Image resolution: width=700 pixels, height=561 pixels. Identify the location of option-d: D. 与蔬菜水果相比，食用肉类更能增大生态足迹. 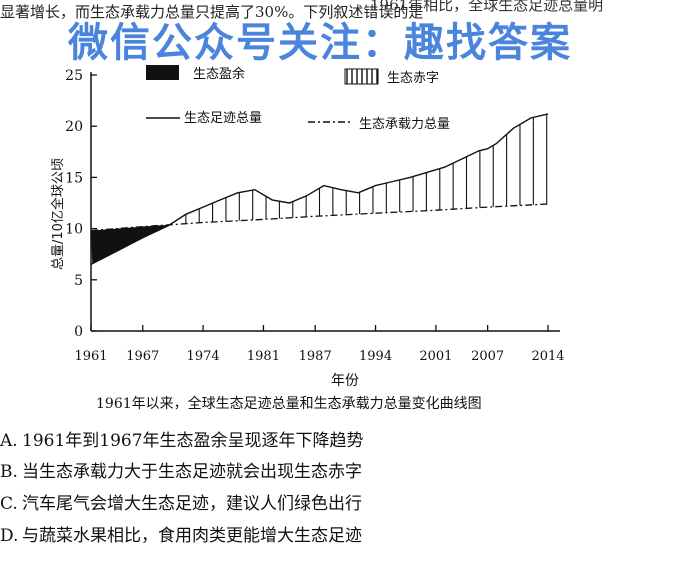
(181, 533).